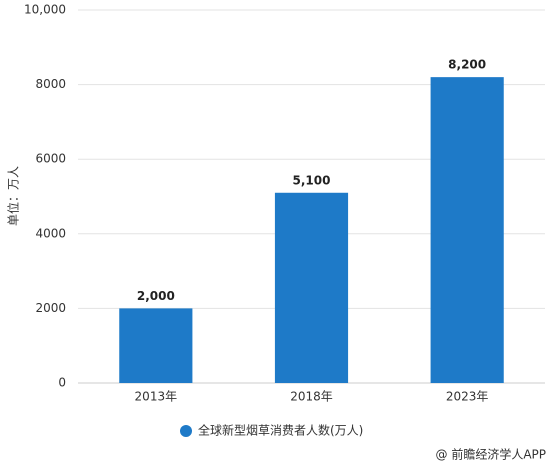 Image resolution: width=551 pixels, height=466 pixels. I want to click on y-axis-title: 单位：万人, so click(13, 196).